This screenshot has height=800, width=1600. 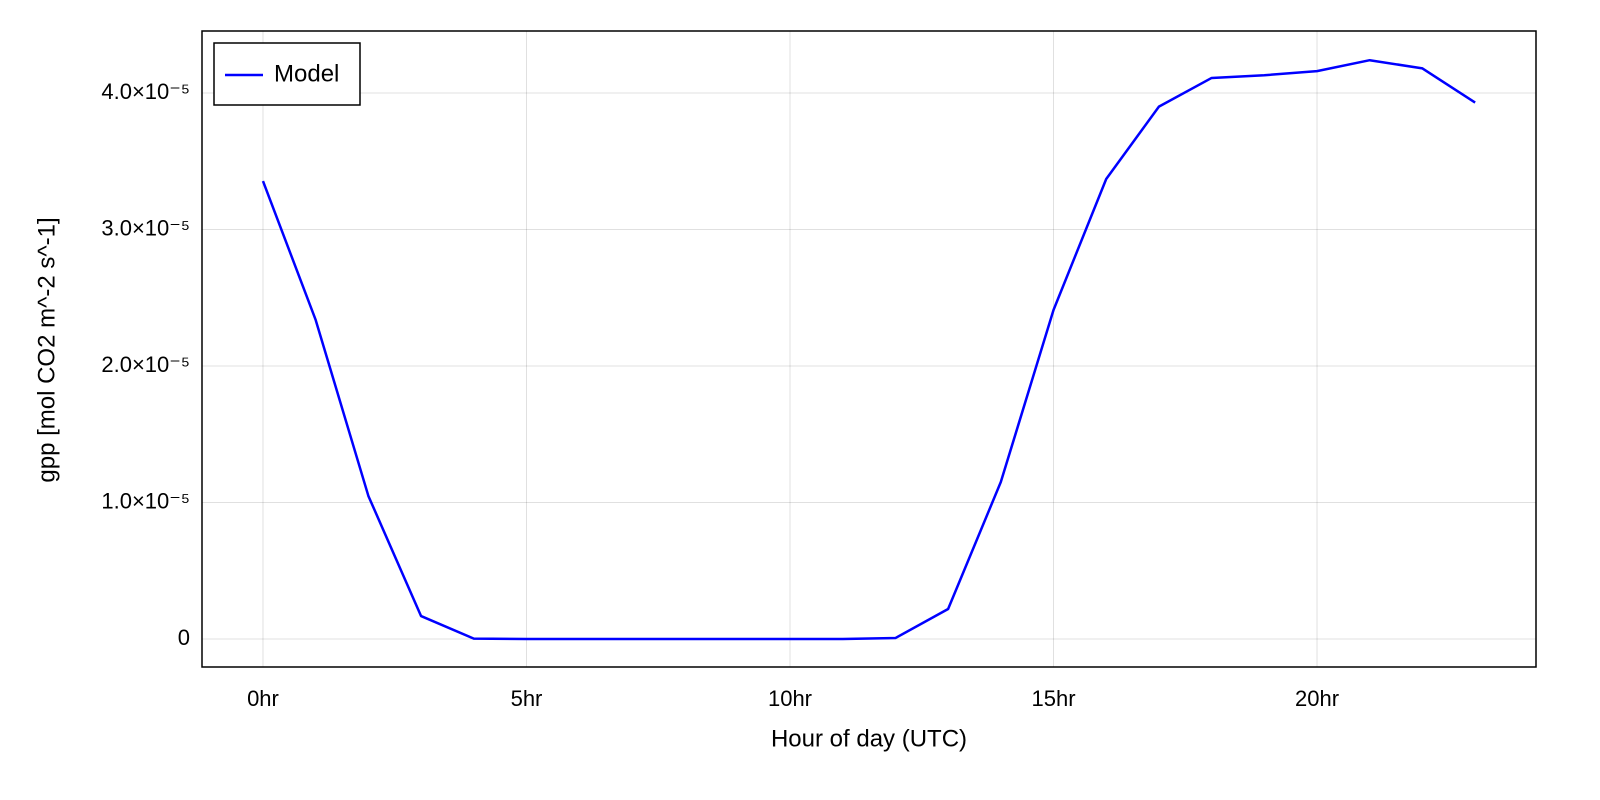 I want to click on y-tick-label: 1.0×10⁻⁵, so click(x=145, y=500).